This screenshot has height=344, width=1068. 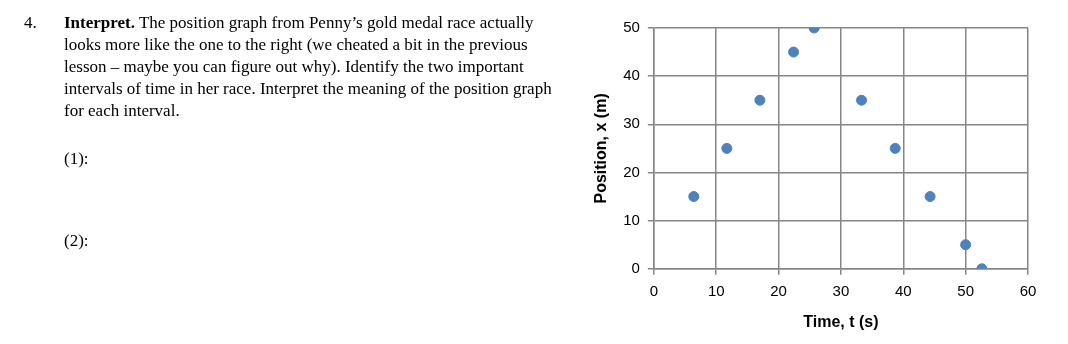 I want to click on y-axis-title: Position, x (m), so click(x=601, y=148).